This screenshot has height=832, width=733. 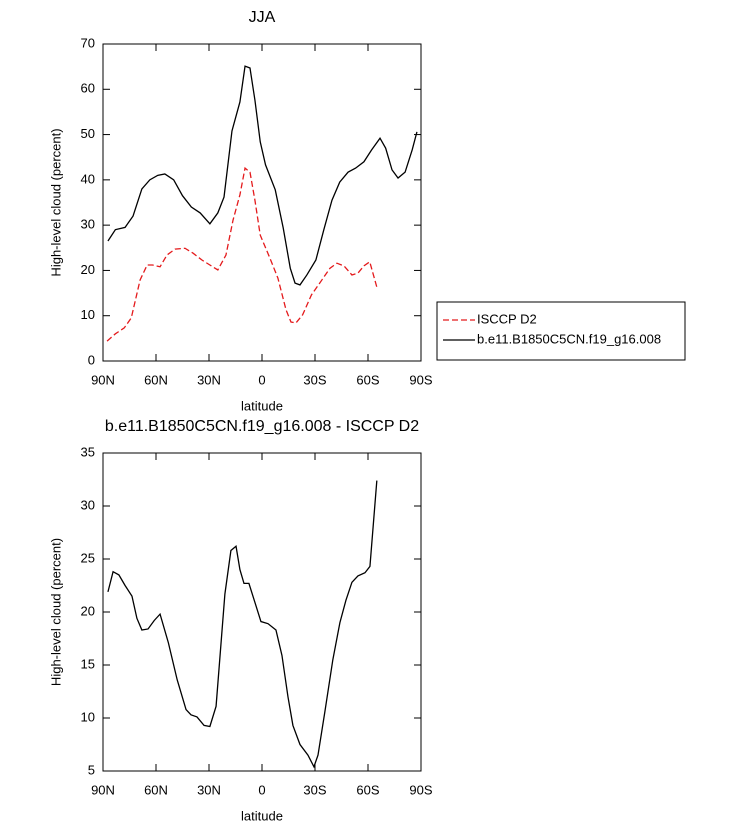 I want to click on chart-title: b.e11.B1850C5CN.f19_g16.008 - ISCCP D2, so click(x=262, y=426).